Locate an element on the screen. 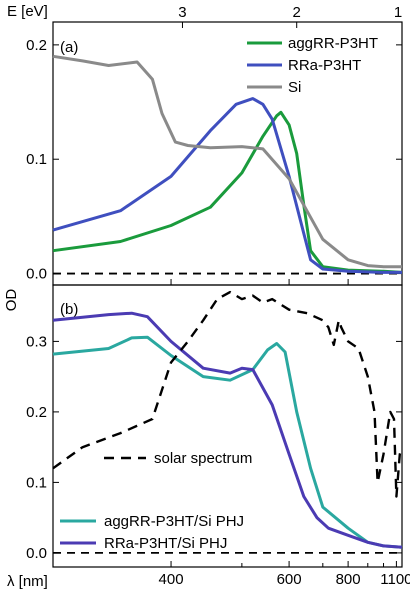 The width and height of the screenshot is (410, 593). y-tick-label: 0.3 is located at coordinates (36, 341).